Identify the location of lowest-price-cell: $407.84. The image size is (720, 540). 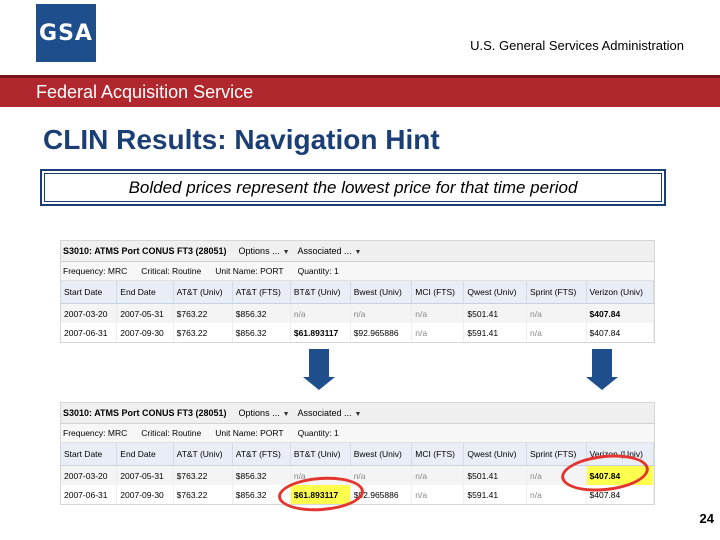
(620, 475).